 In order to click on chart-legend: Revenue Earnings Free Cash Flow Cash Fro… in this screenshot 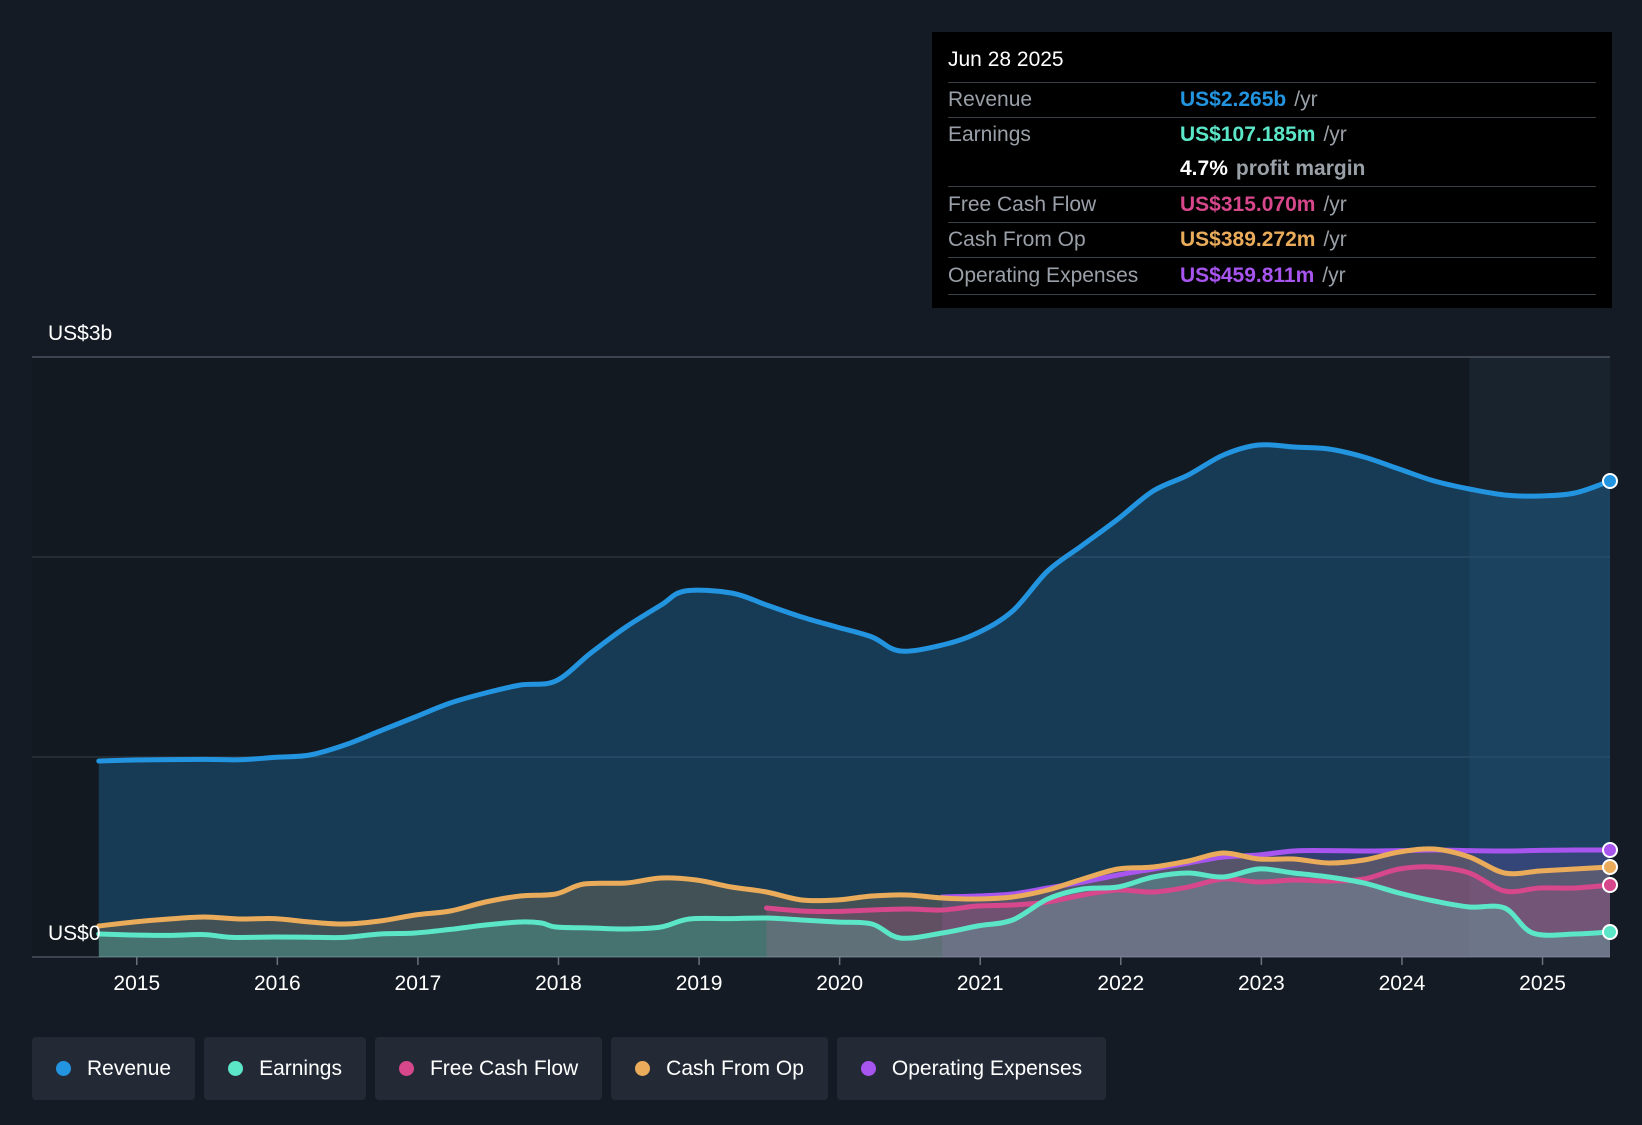, I will do `click(569, 1068)`.